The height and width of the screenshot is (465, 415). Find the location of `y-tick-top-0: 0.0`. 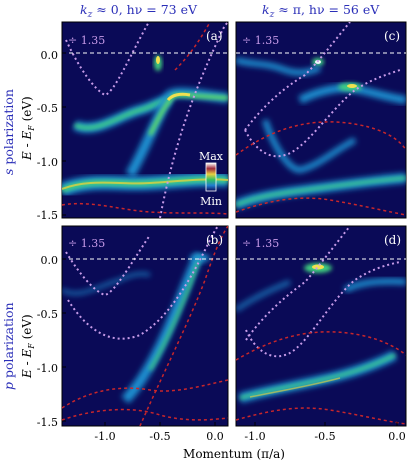

y-tick-top-0: 0.0 is located at coordinates (50, 55).